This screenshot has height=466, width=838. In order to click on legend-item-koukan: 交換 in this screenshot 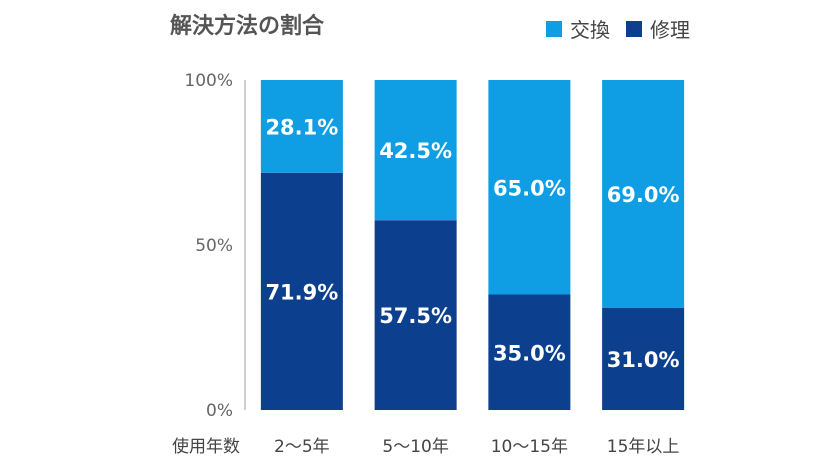, I will do `click(578, 28)`.